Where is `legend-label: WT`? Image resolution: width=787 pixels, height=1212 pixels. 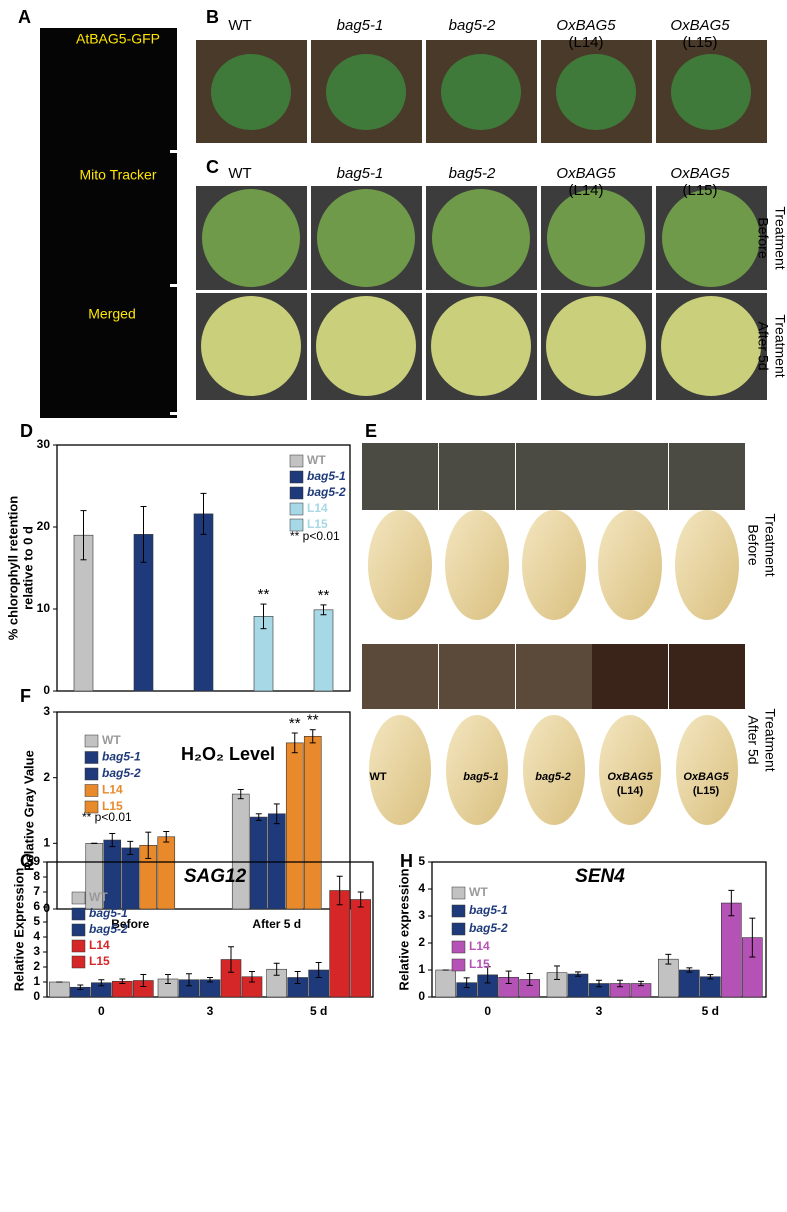
legend-label: WT is located at coordinates (98, 897).